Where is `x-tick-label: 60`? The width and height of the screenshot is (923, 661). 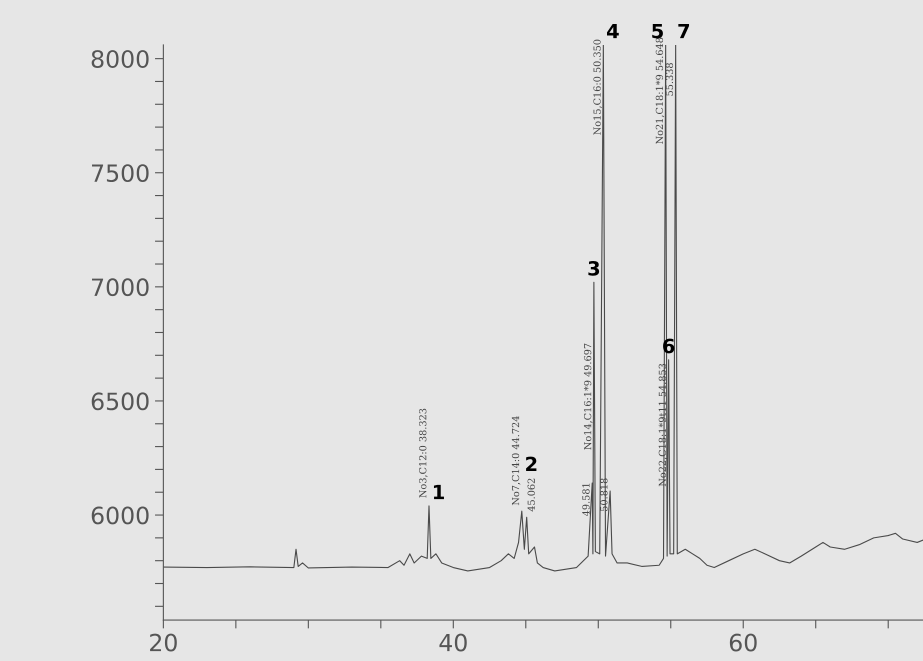 x-tick-label: 60 is located at coordinates (743, 643).